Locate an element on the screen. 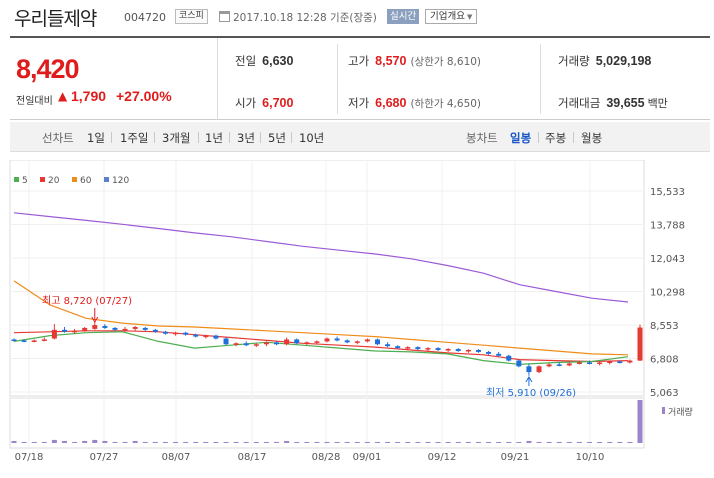  period-1w: 1주일 is located at coordinates (134, 138).